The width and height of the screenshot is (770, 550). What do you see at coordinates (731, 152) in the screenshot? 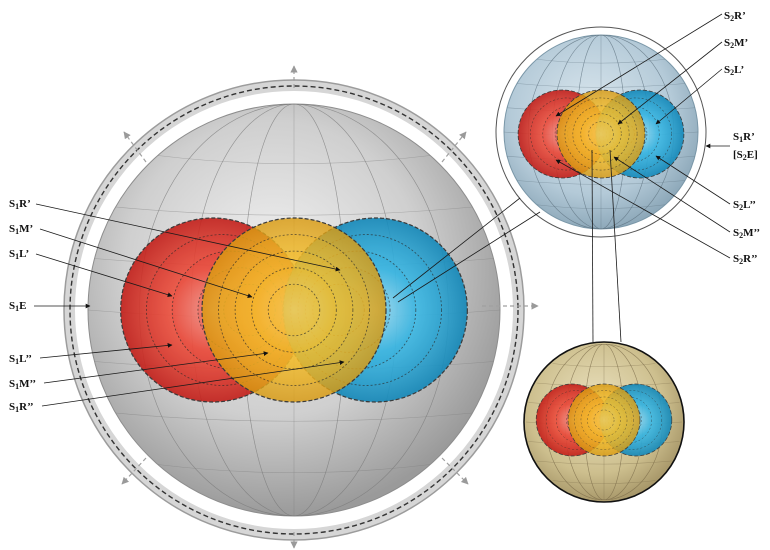
I see `label-s2e: [S2E]` at bounding box center [731, 152].